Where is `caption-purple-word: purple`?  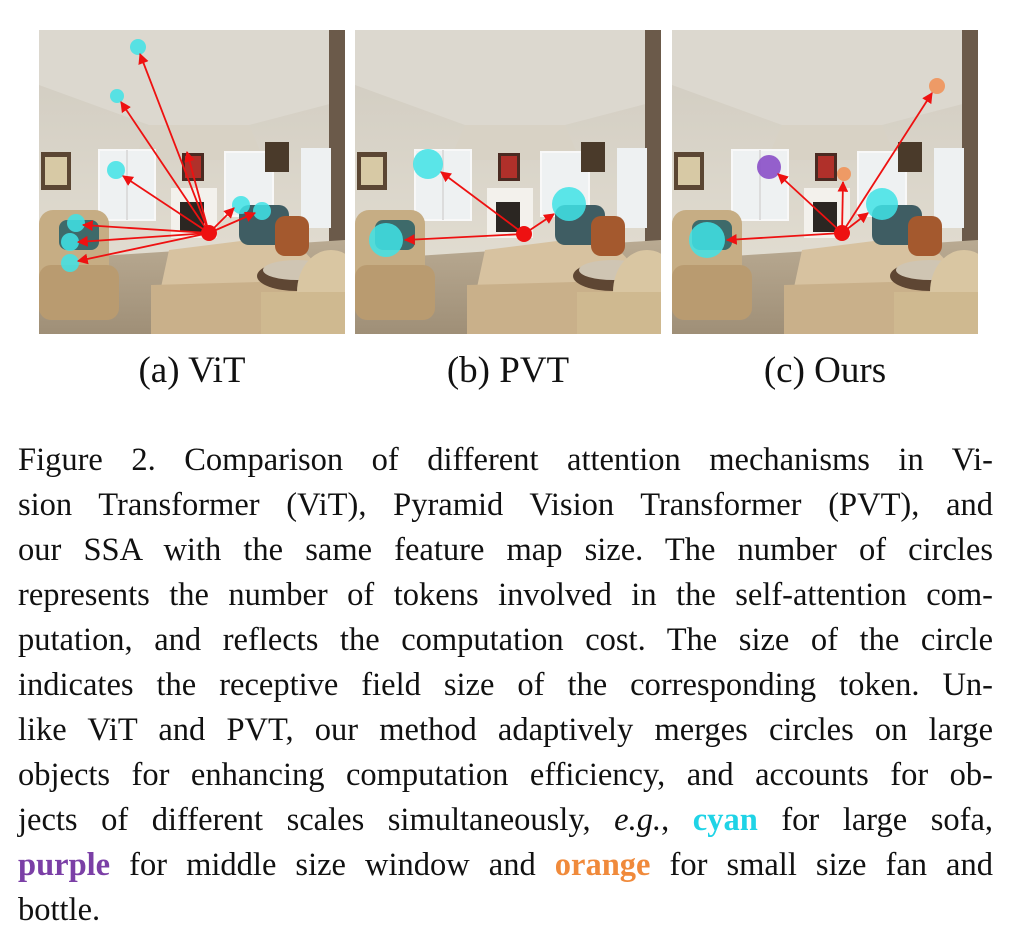 caption-purple-word: purple is located at coordinates (64, 865).